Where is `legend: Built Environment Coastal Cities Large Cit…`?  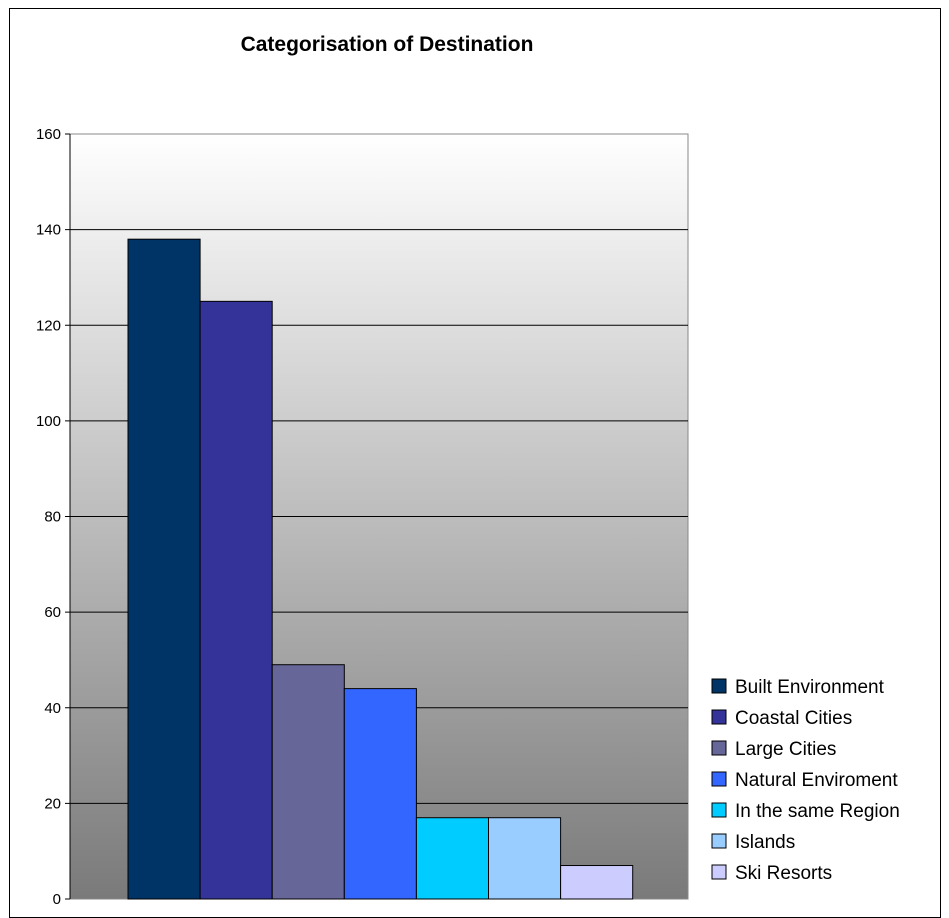 legend: Built Environment Coastal Cities Large Cit… is located at coordinates (805, 780).